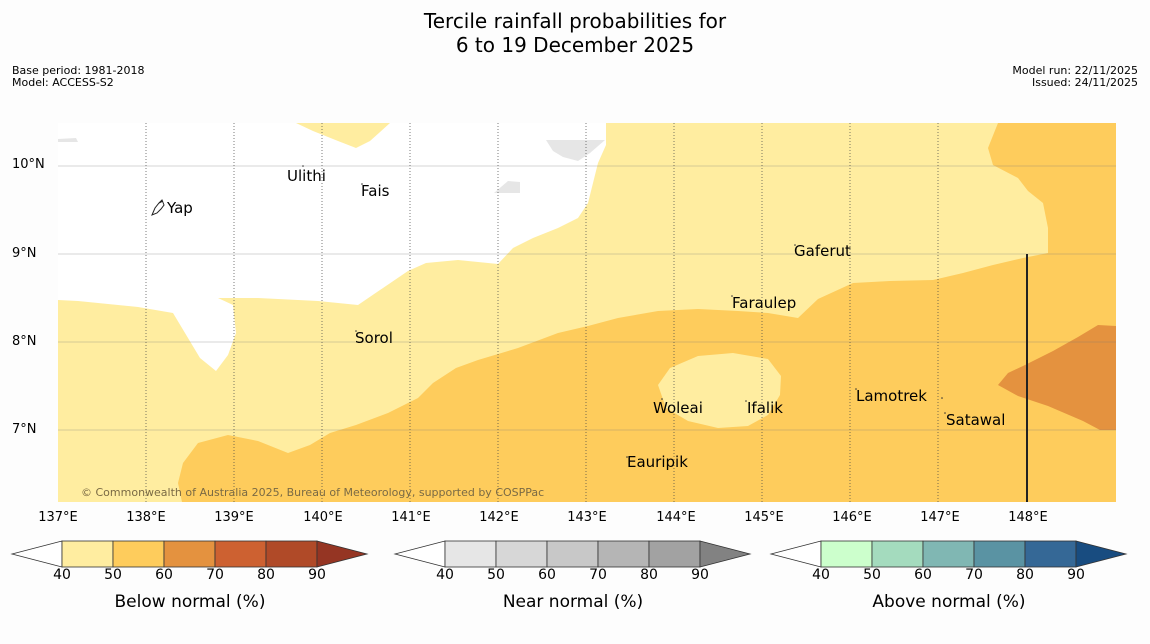  Describe the element at coordinates (575, 21) in the screenshot. I see `map-title-line-1: Tercile rainfall probabilities for` at that location.